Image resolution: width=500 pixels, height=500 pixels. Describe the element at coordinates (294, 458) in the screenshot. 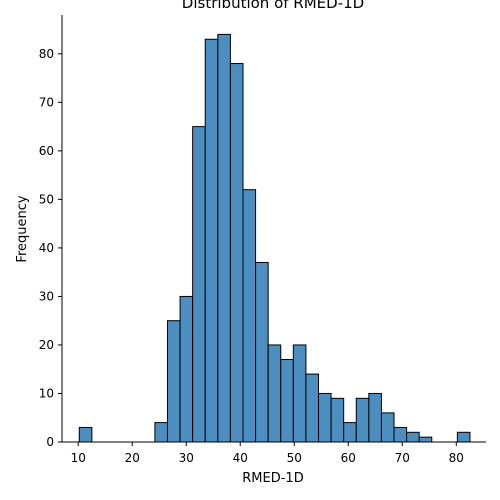

I see `x-tick-label: 50` at that location.